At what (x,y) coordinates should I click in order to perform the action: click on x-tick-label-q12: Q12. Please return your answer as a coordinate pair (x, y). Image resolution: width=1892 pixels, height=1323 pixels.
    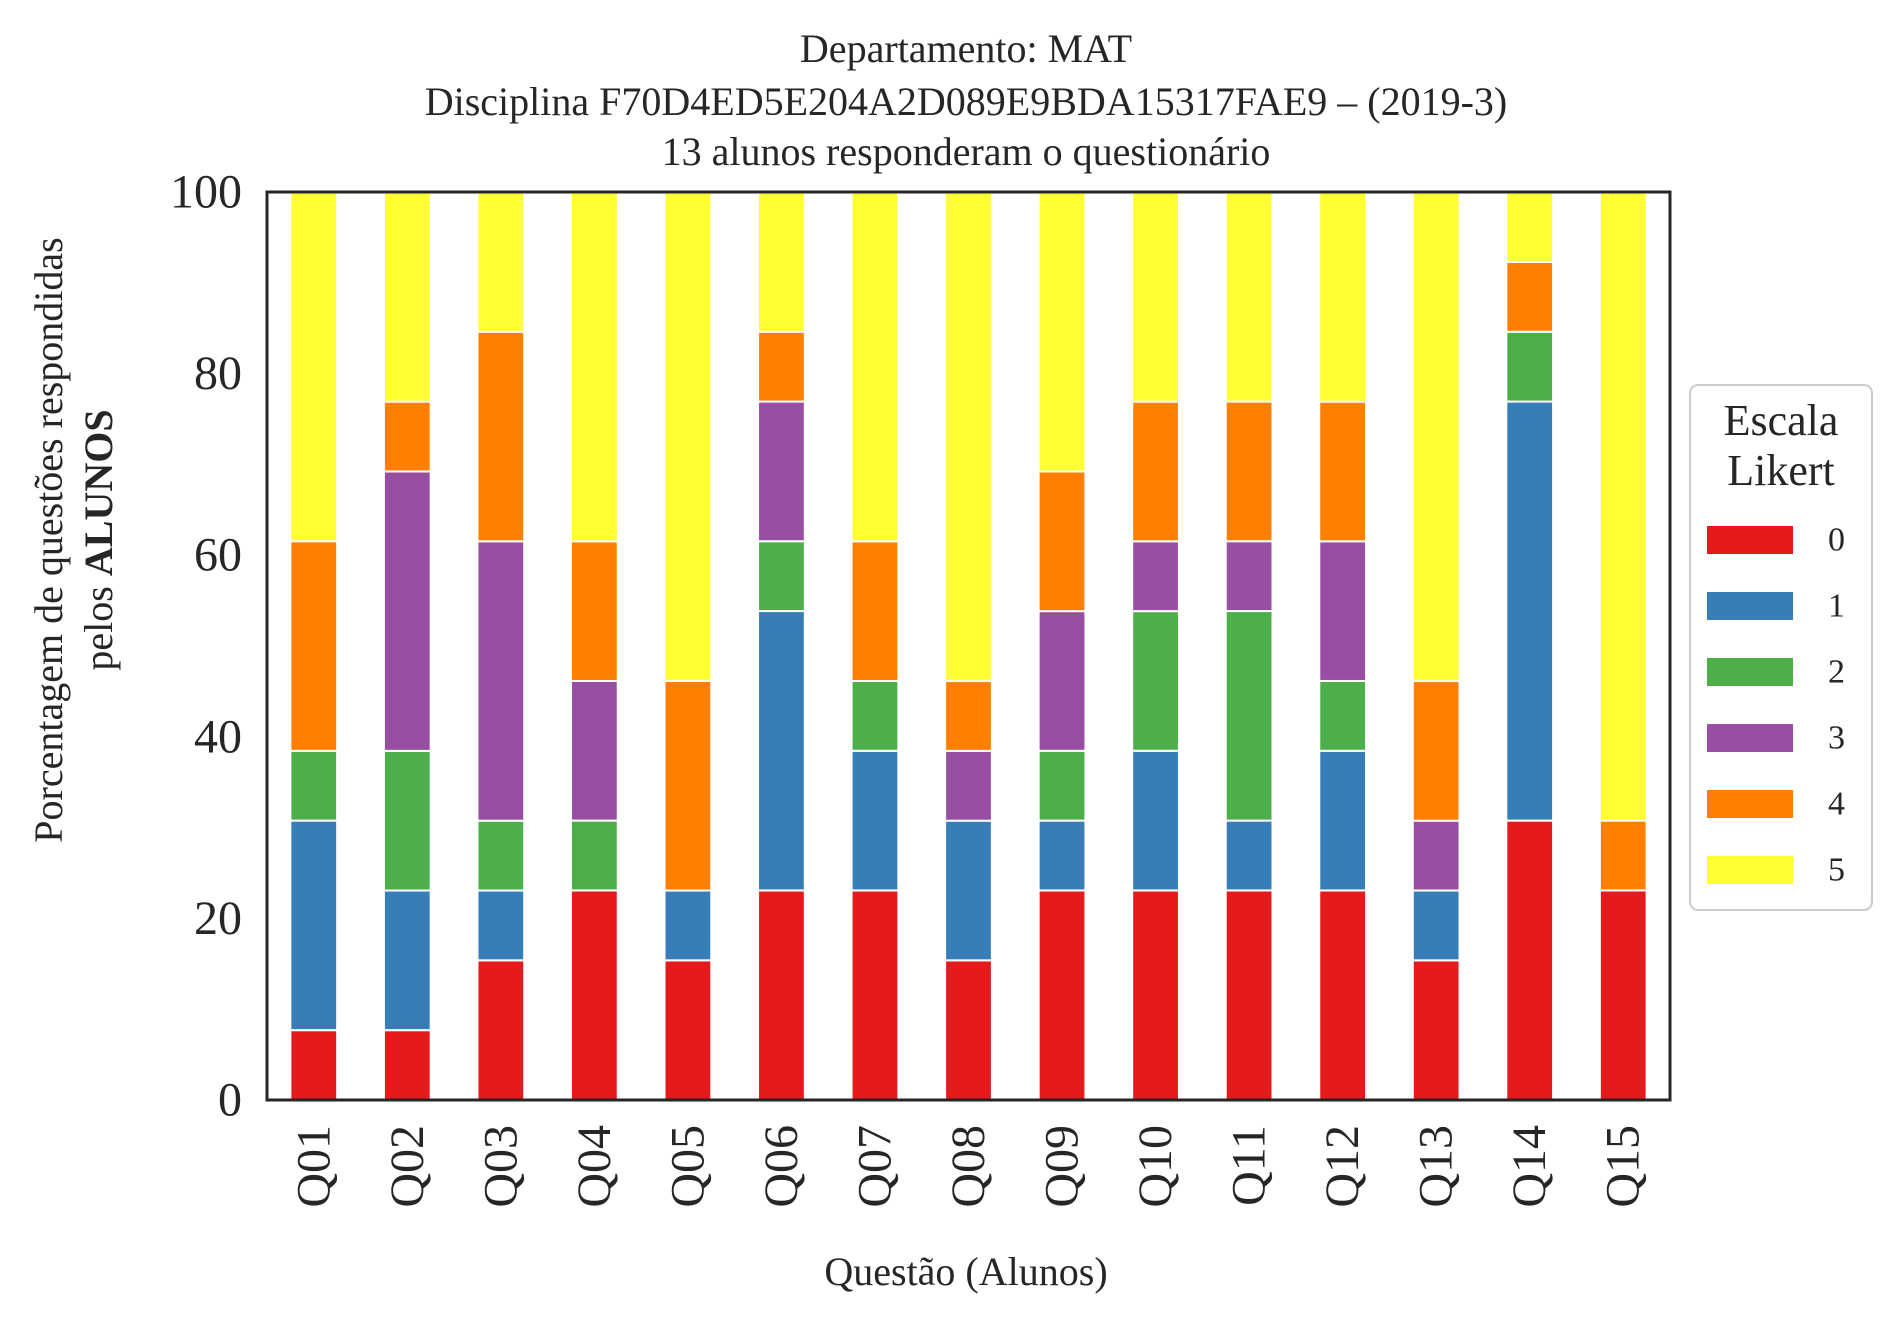
    Looking at the image, I should click on (1342, 1166).